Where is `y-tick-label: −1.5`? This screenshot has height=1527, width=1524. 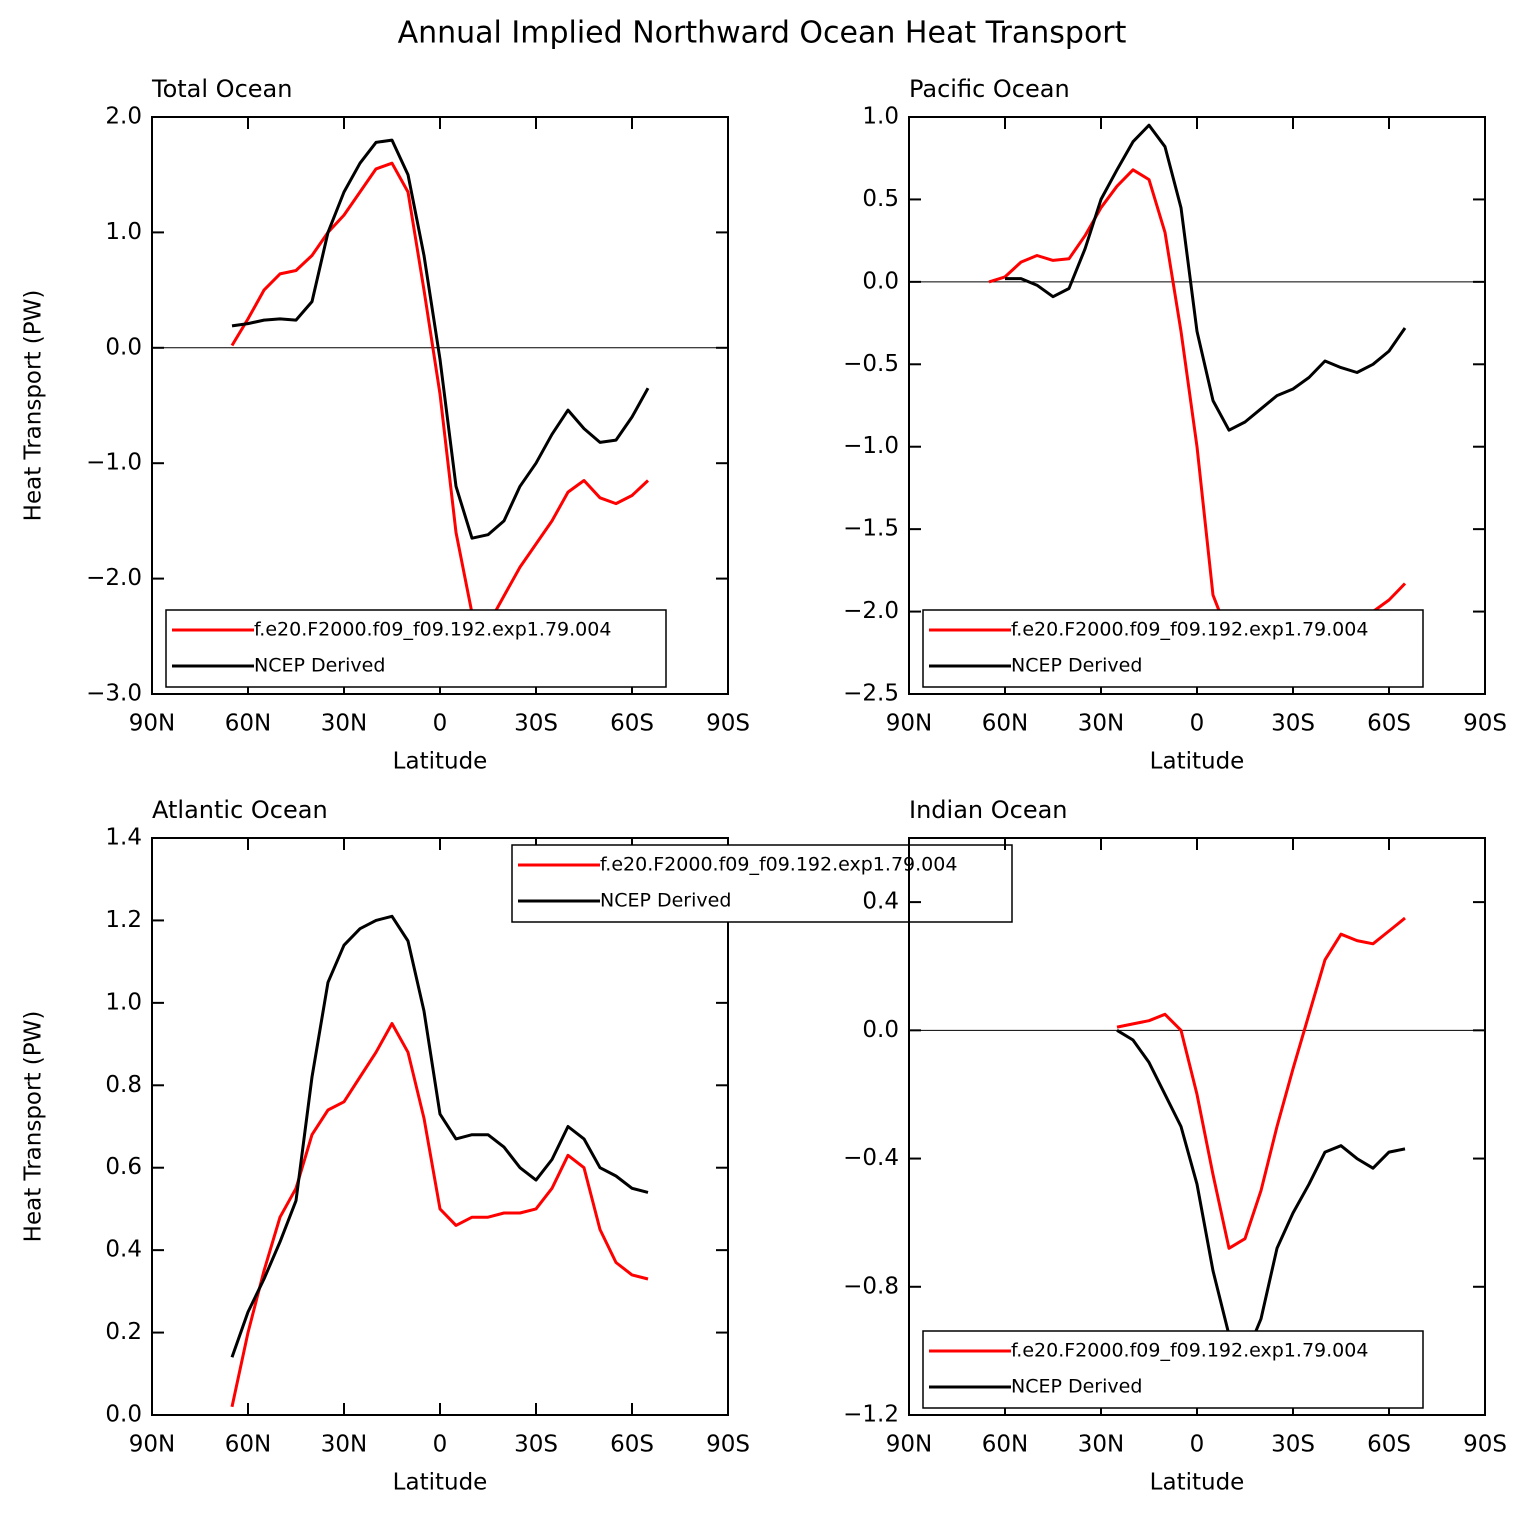 y-tick-label: −1.5 is located at coordinates (871, 529).